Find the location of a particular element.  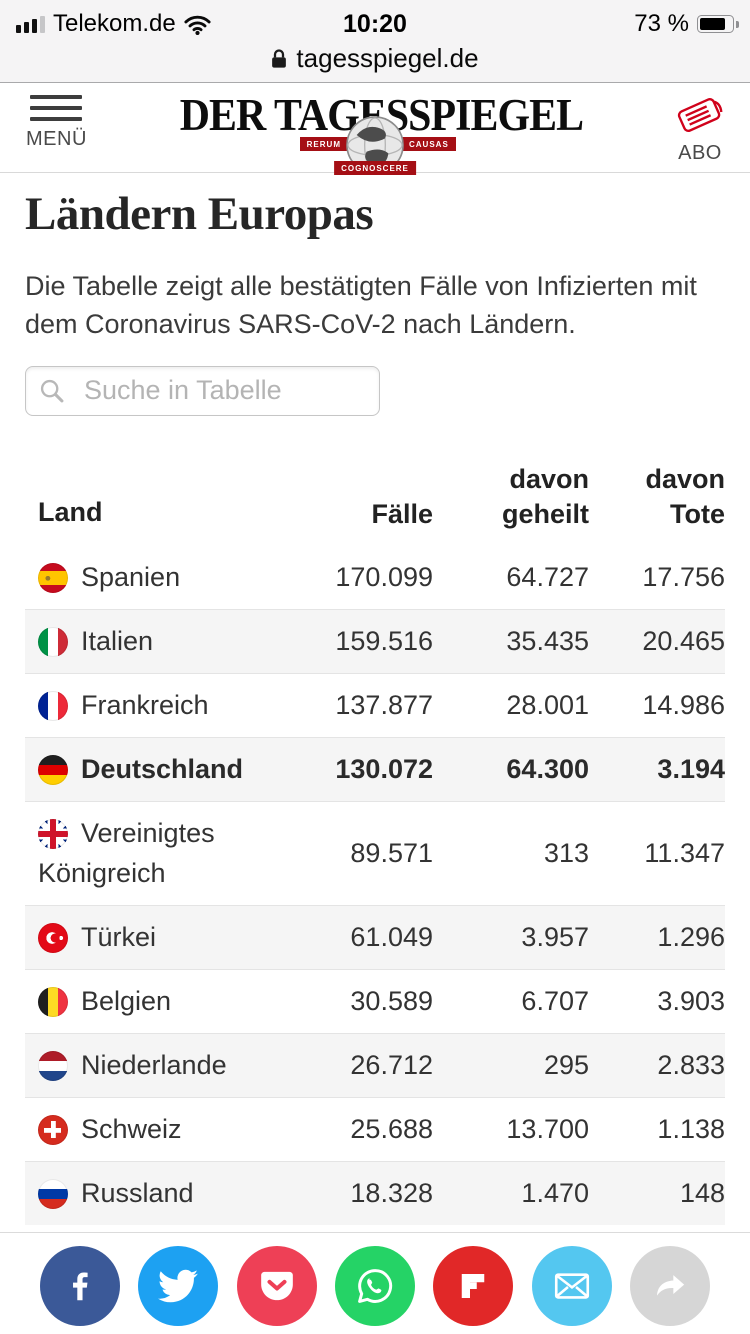

recovered-cell: 13.700 is located at coordinates (547, 1129).